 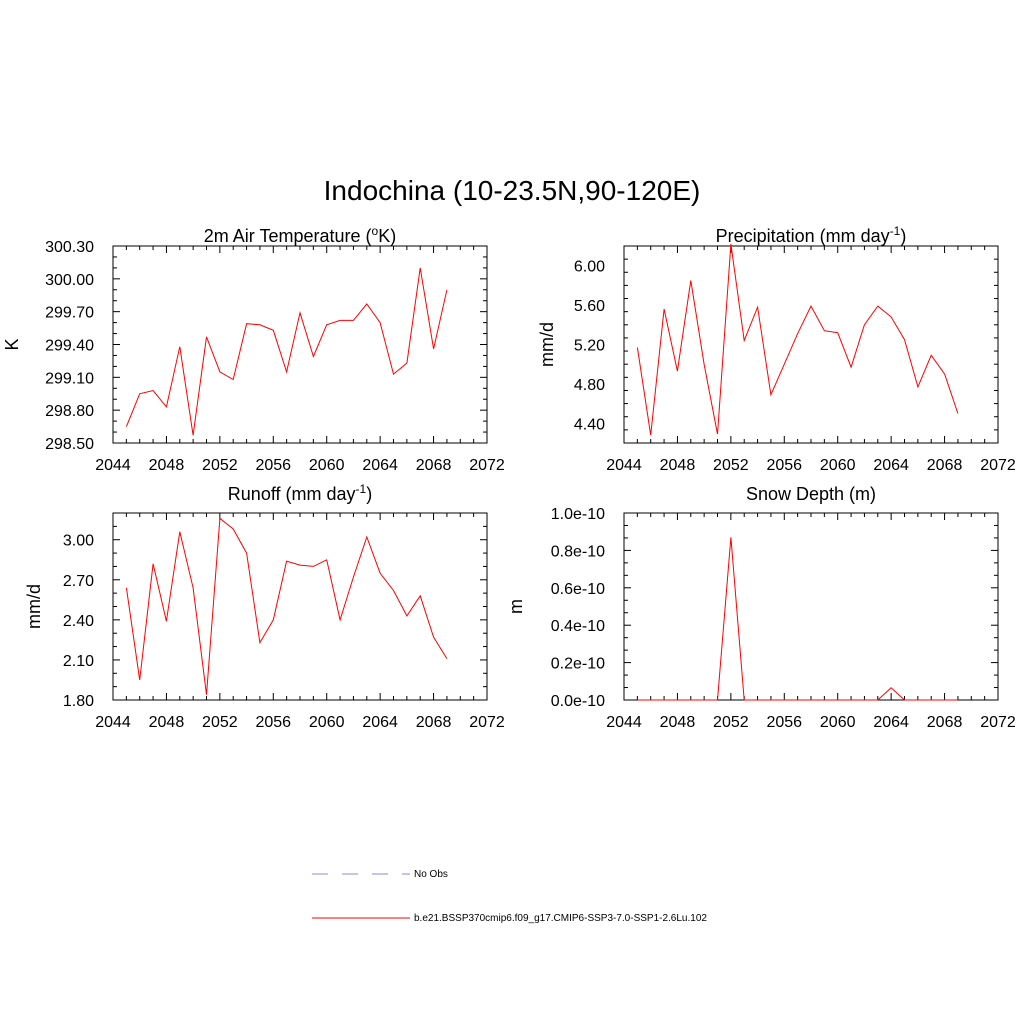 I want to click on legend-obs-label: No Obs, so click(x=431, y=874).